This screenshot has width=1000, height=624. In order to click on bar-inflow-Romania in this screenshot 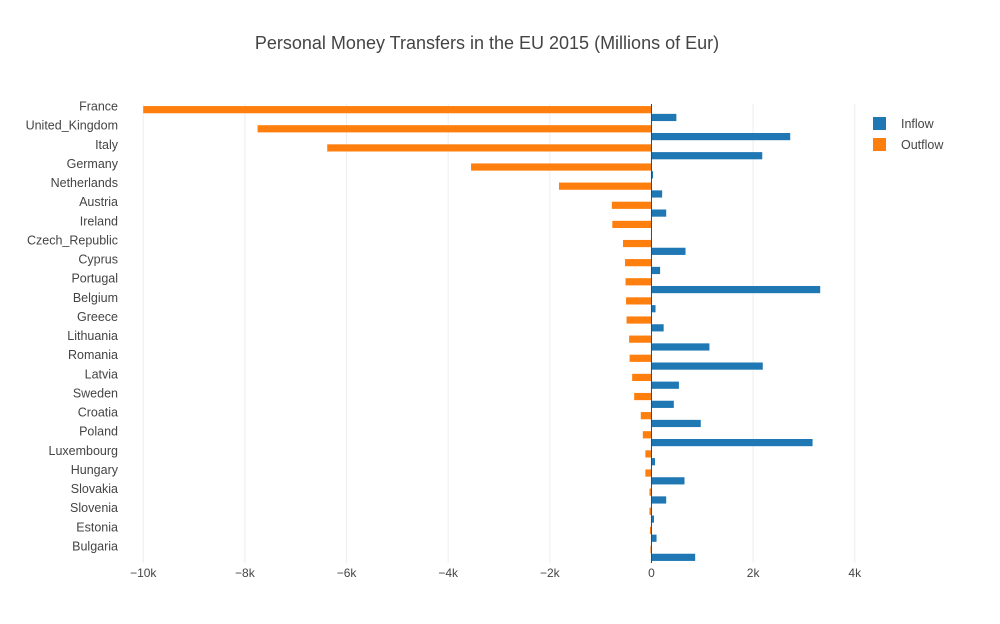, I will do `click(707, 366)`.